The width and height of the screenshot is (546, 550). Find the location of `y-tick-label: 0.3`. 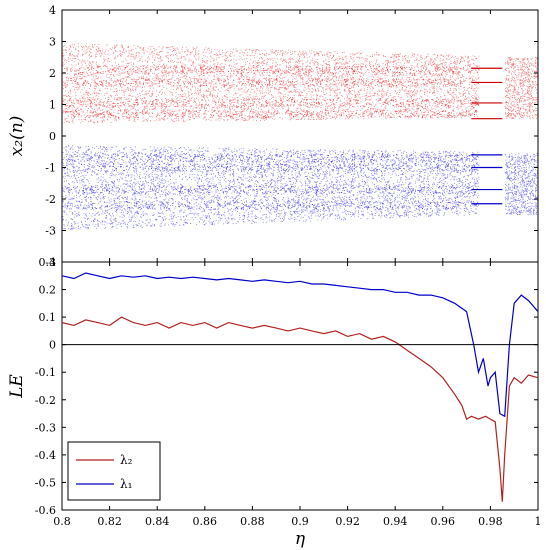

y-tick-label: 0.3 is located at coordinates (48, 262).